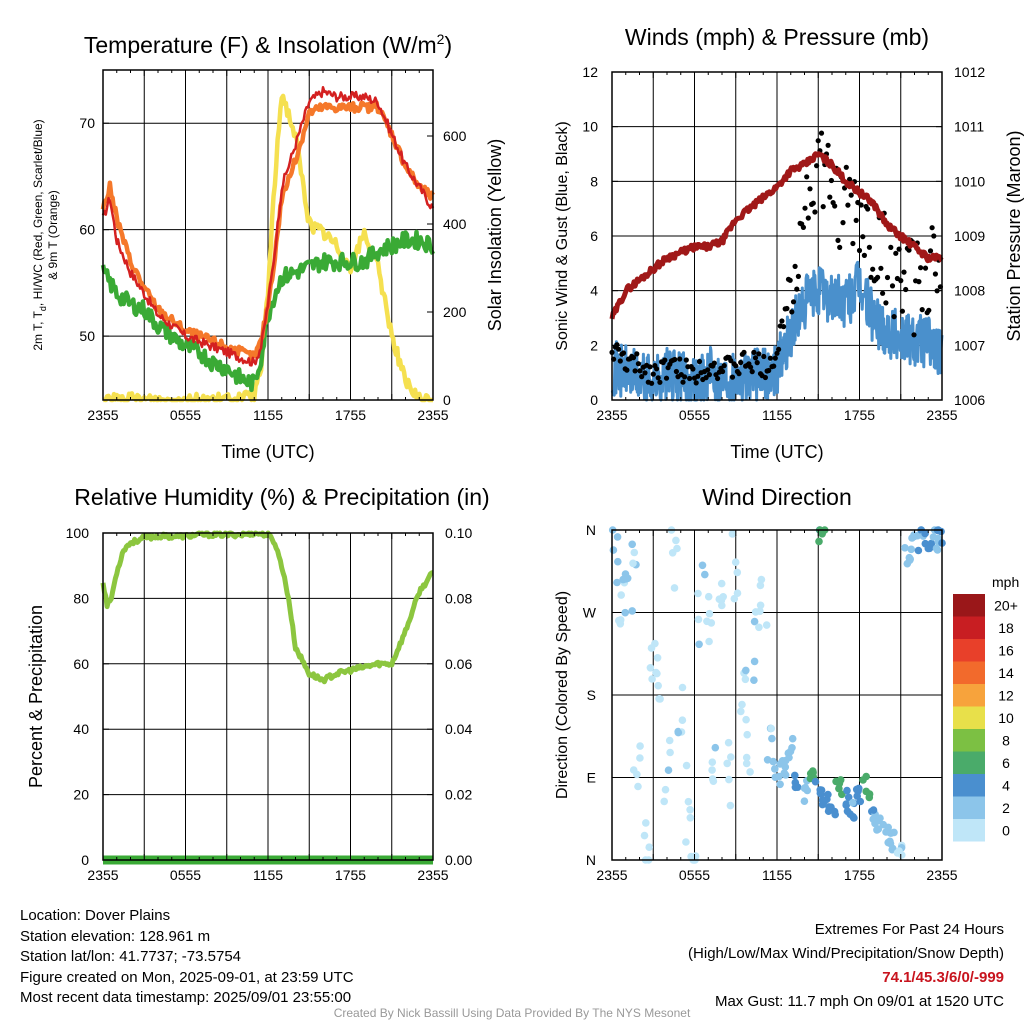  What do you see at coordinates (458, 533) in the screenshot?
I see `rh-y2tick-label: 0.10` at bounding box center [458, 533].